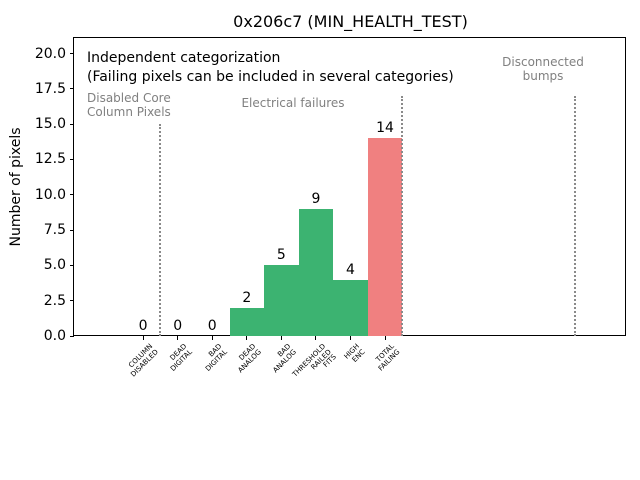 The width and height of the screenshot is (640, 480). Describe the element at coordinates (184, 58) in the screenshot. I see `annotation-independent-categorization: Independent categorization` at that location.